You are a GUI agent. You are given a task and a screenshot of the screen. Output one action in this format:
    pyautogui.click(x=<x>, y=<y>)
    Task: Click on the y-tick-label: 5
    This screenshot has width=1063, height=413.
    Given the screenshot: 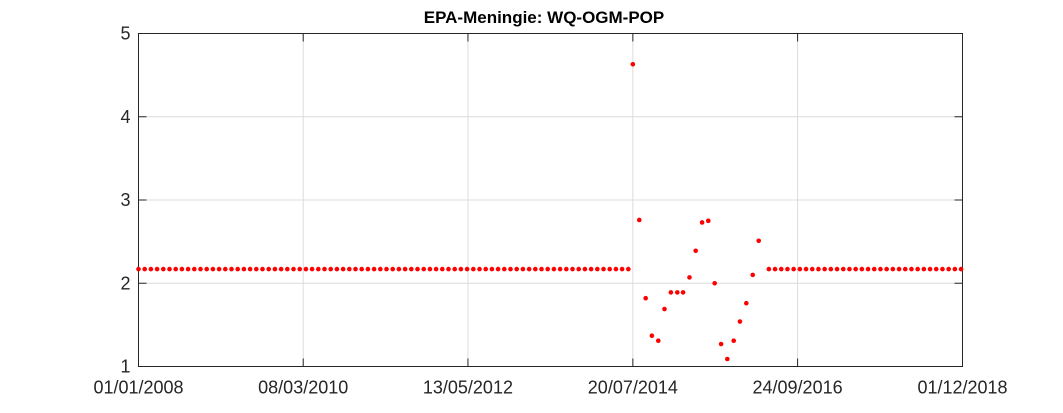 What is the action you would take?
    pyautogui.click(x=125, y=34)
    